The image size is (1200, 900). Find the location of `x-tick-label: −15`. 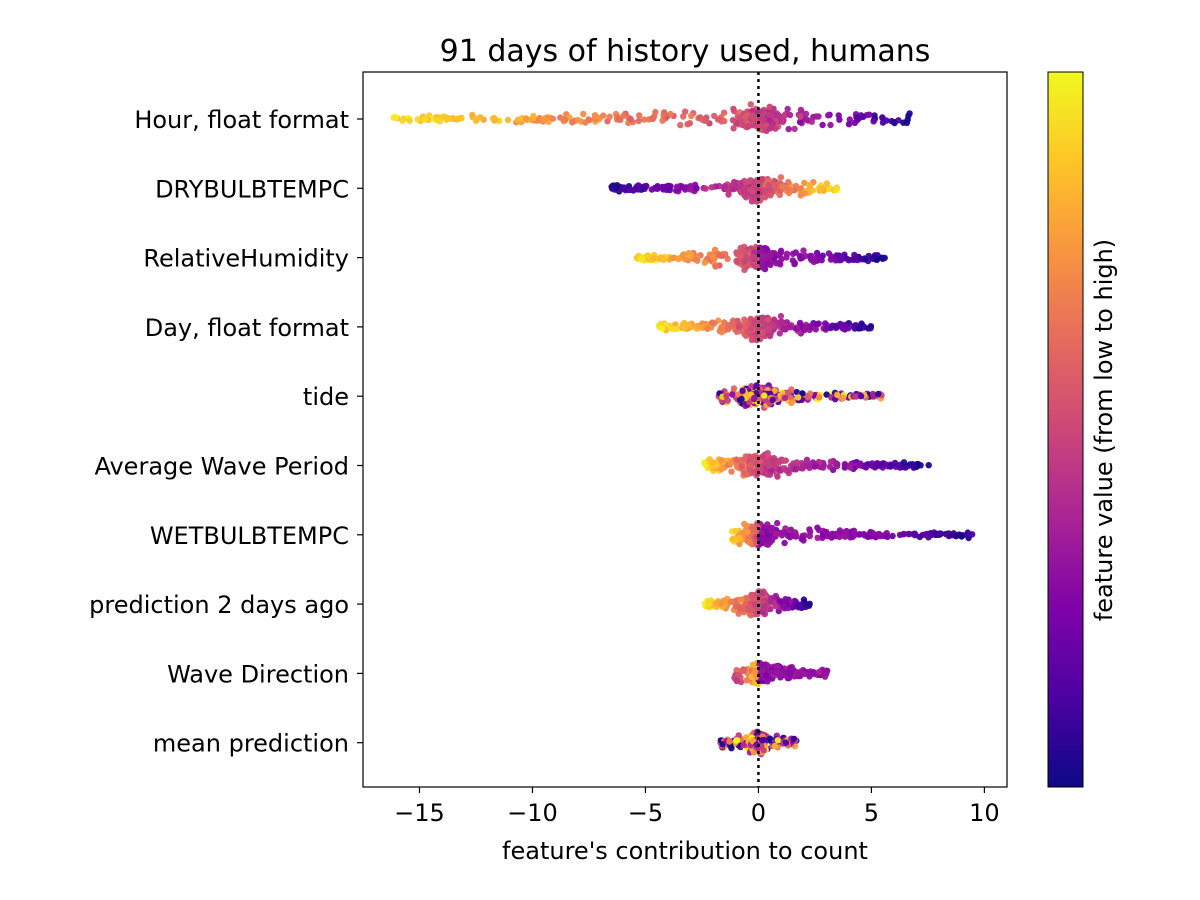

x-tick-label: −15 is located at coordinates (419, 813).